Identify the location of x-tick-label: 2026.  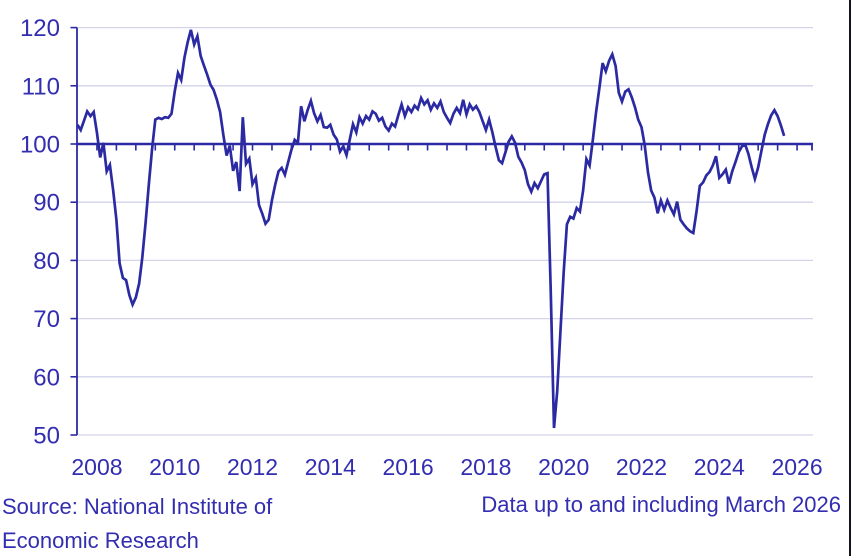
(796, 467).